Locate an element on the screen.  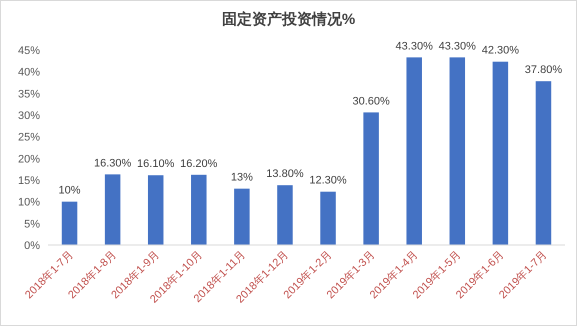
chart-title: 固定资产投资情况% is located at coordinates (289, 19).